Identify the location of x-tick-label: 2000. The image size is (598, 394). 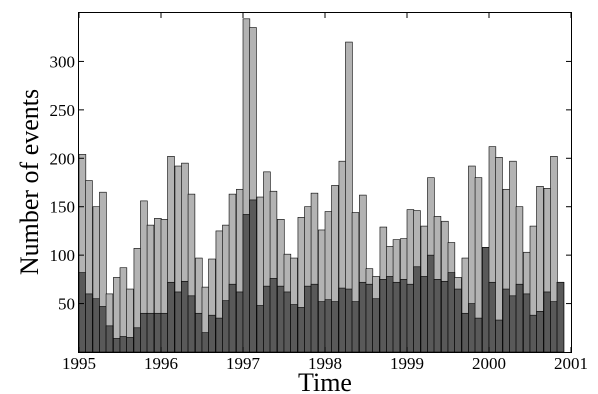
(489, 363).